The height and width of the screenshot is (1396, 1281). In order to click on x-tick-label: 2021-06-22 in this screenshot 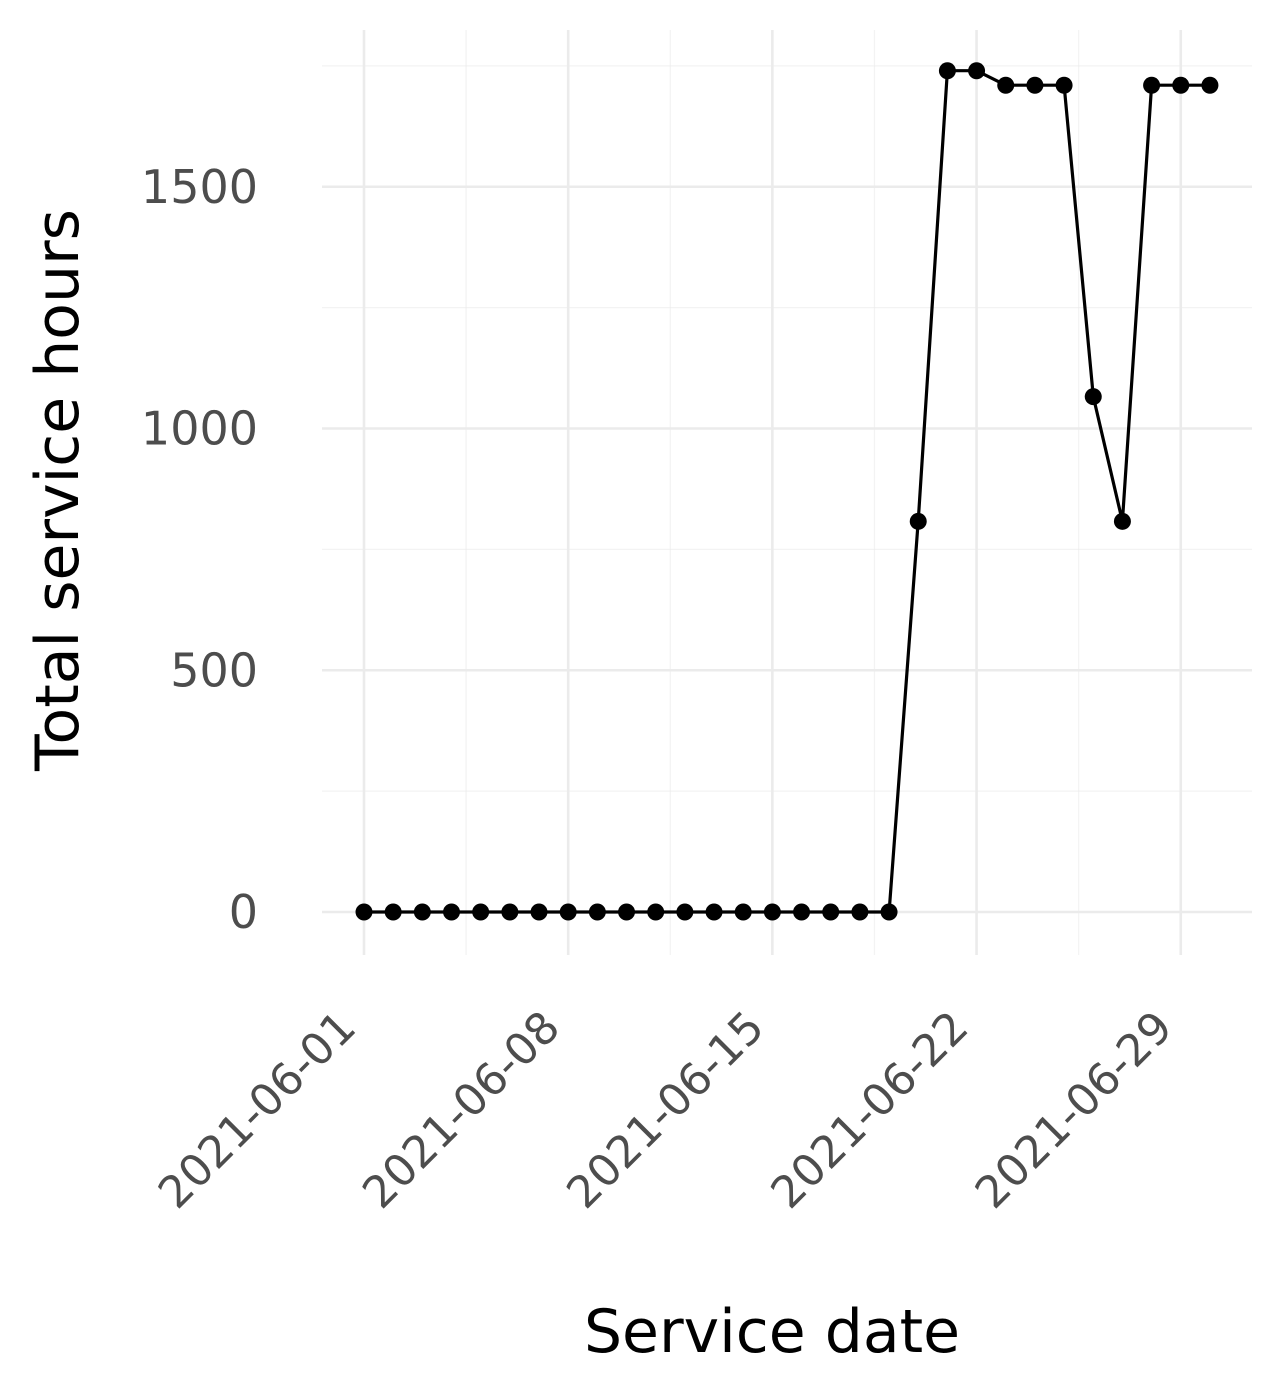, I will do `click(869, 1110)`.